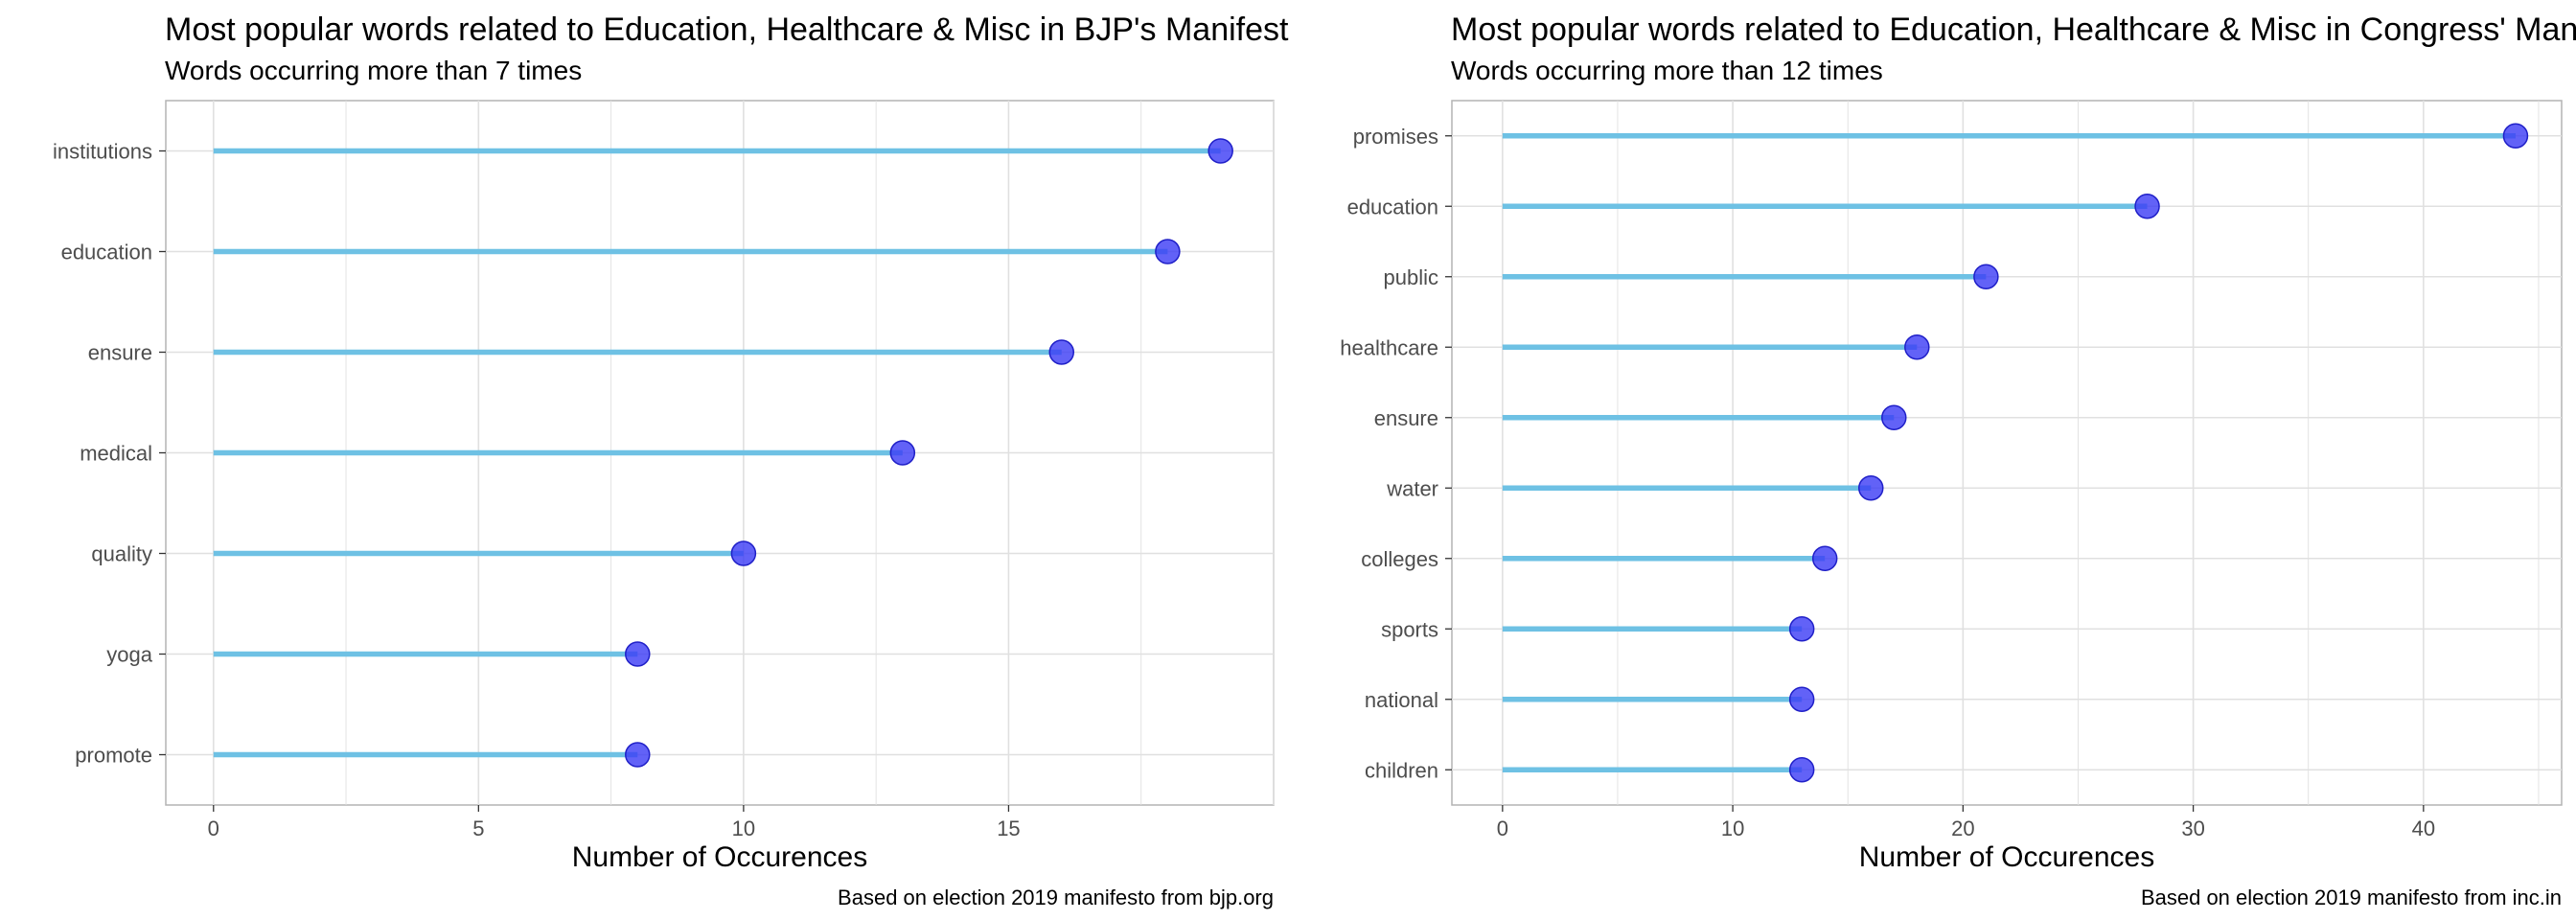 The height and width of the screenshot is (920, 2576). I want to click on y-tick-label: colleges, so click(1399, 559).